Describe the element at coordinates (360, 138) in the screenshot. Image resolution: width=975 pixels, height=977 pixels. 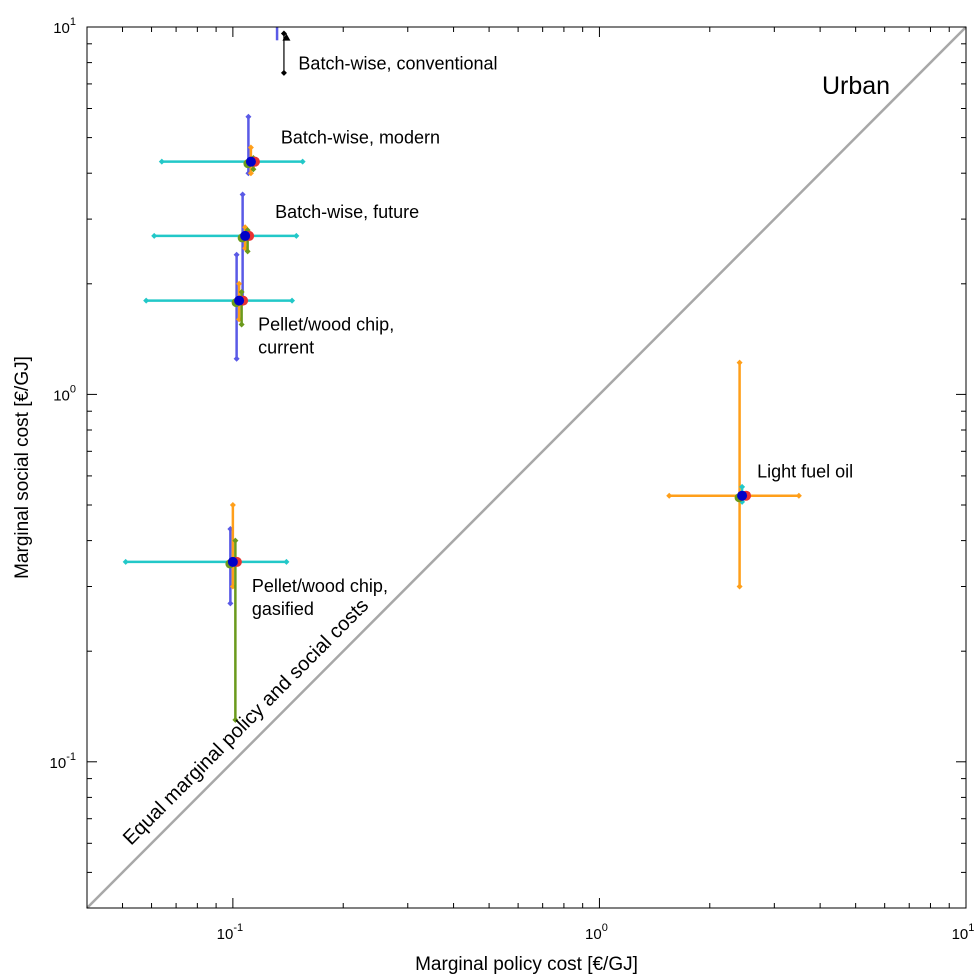
I see `point-label: Batch-wise, modern` at that location.